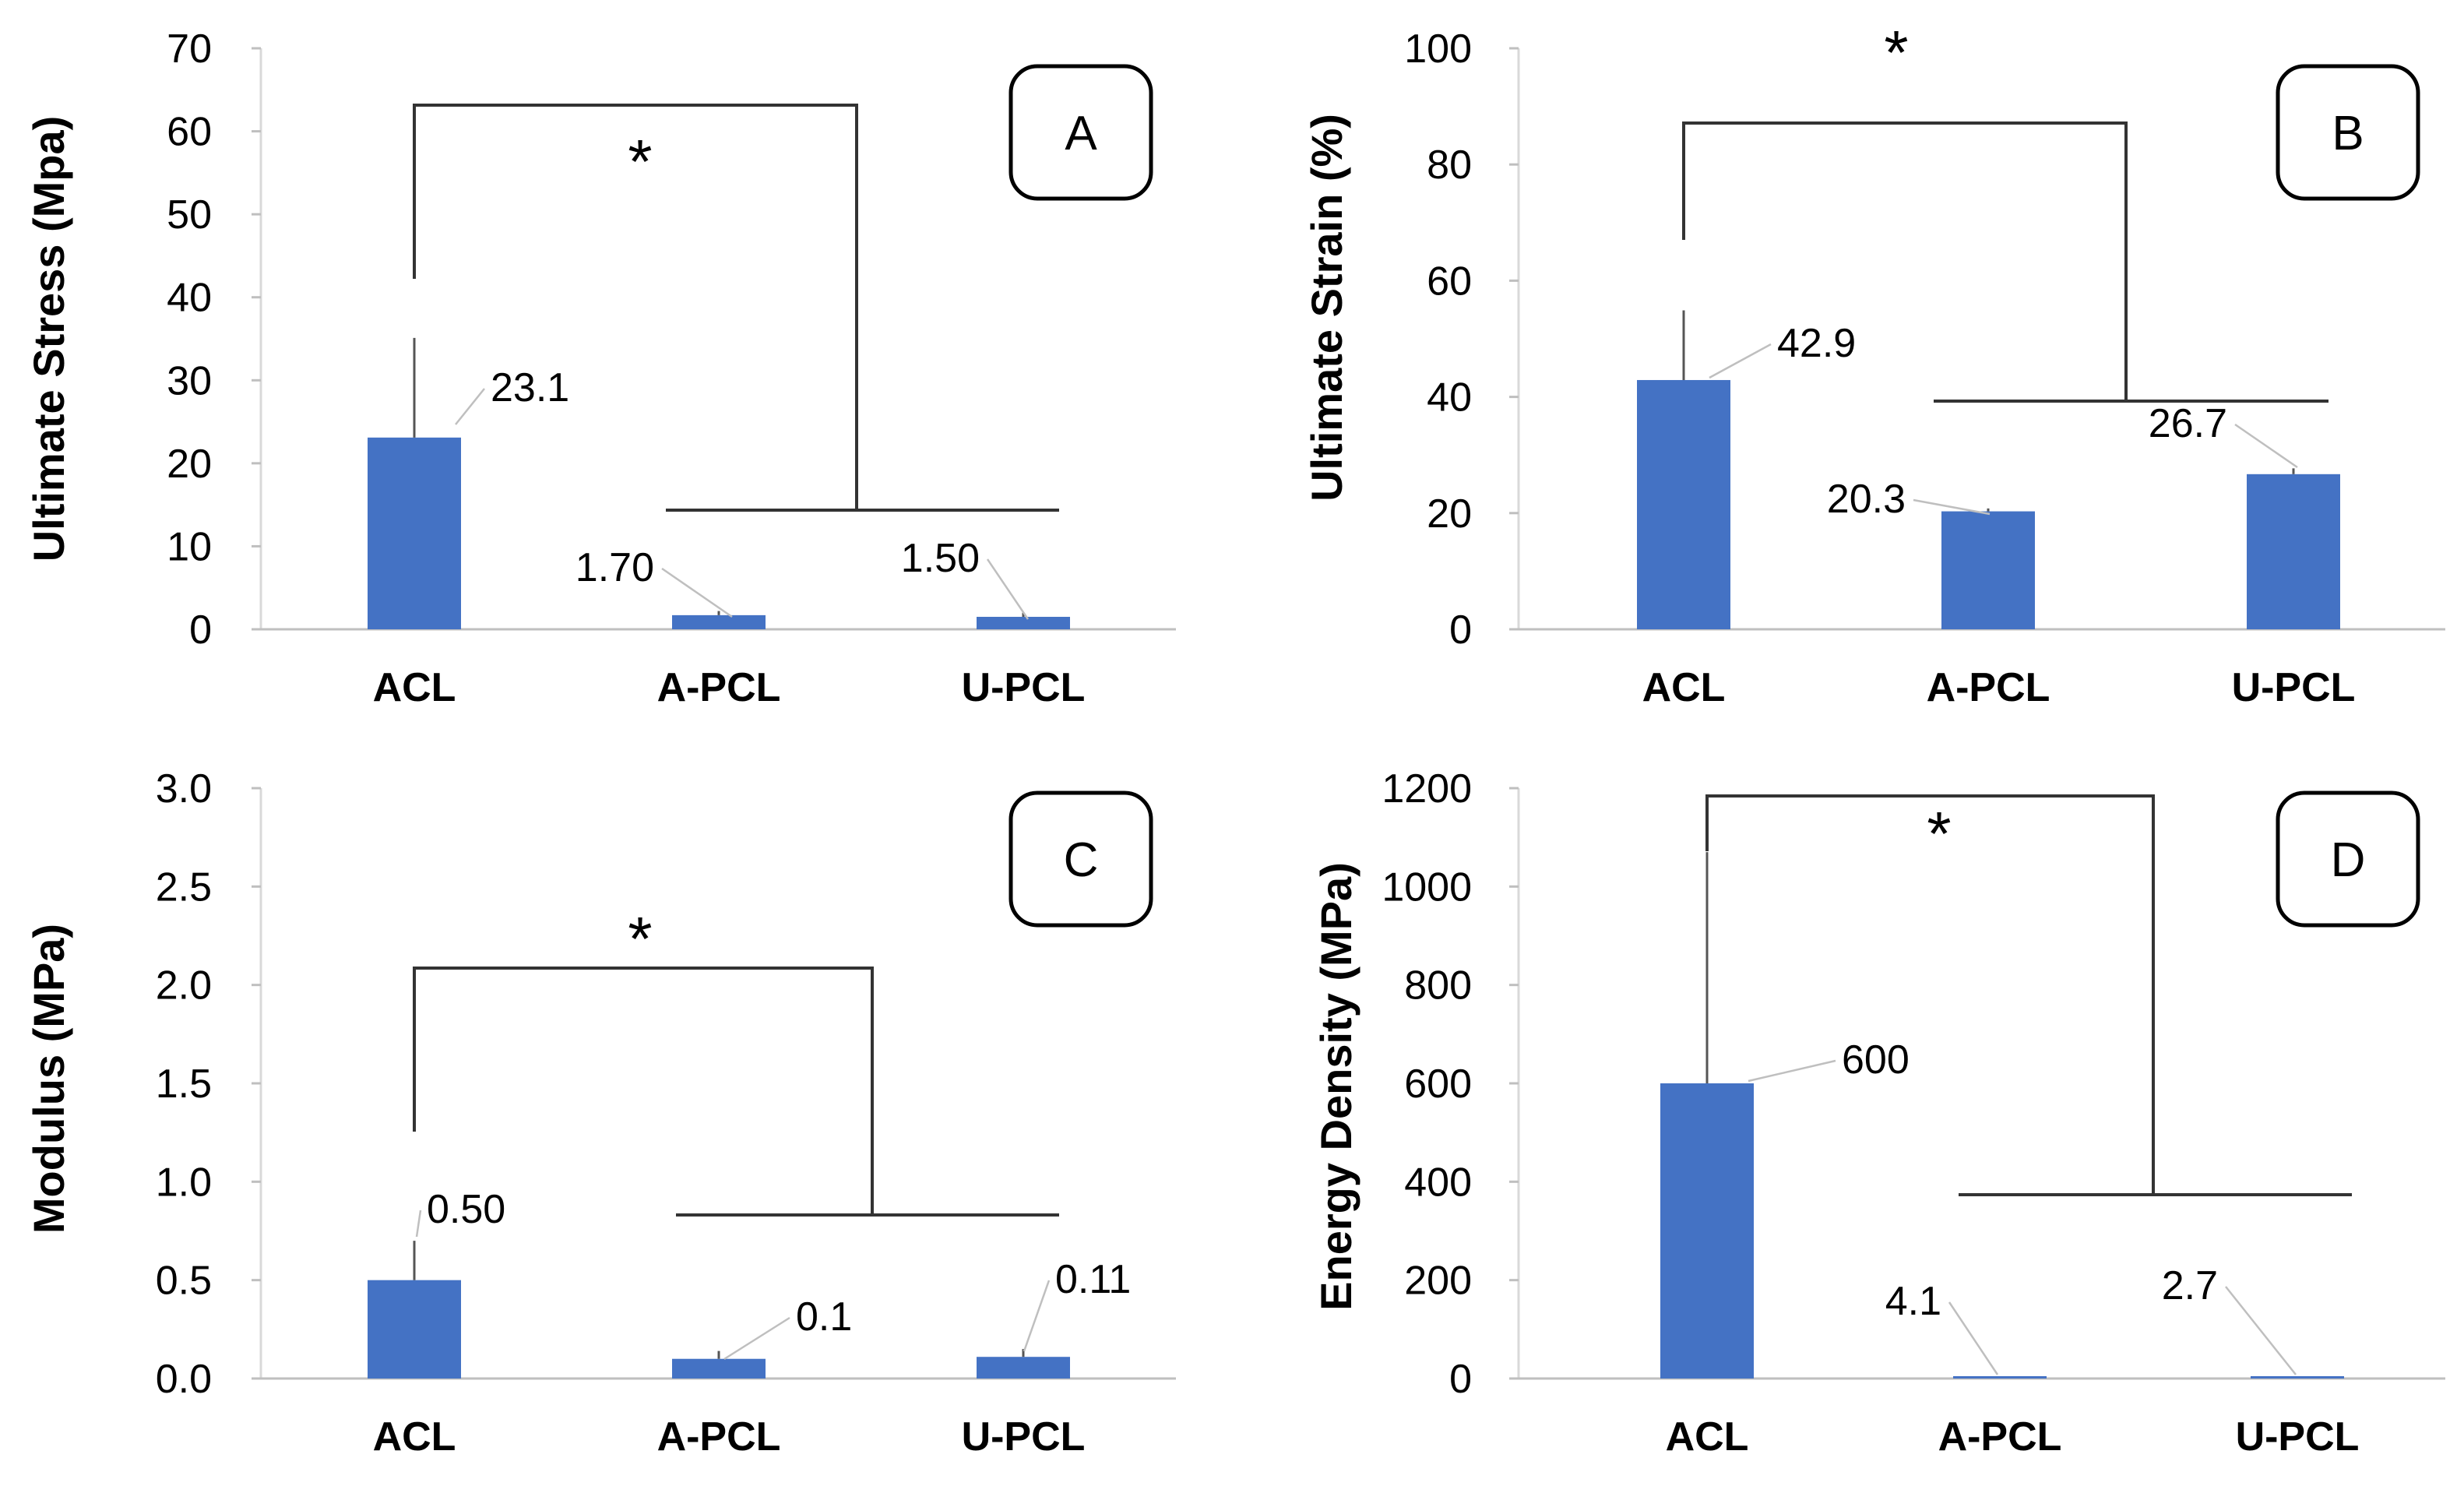 The image size is (2464, 1493). I want to click on y-tick-label: 1.5, so click(184, 1084).